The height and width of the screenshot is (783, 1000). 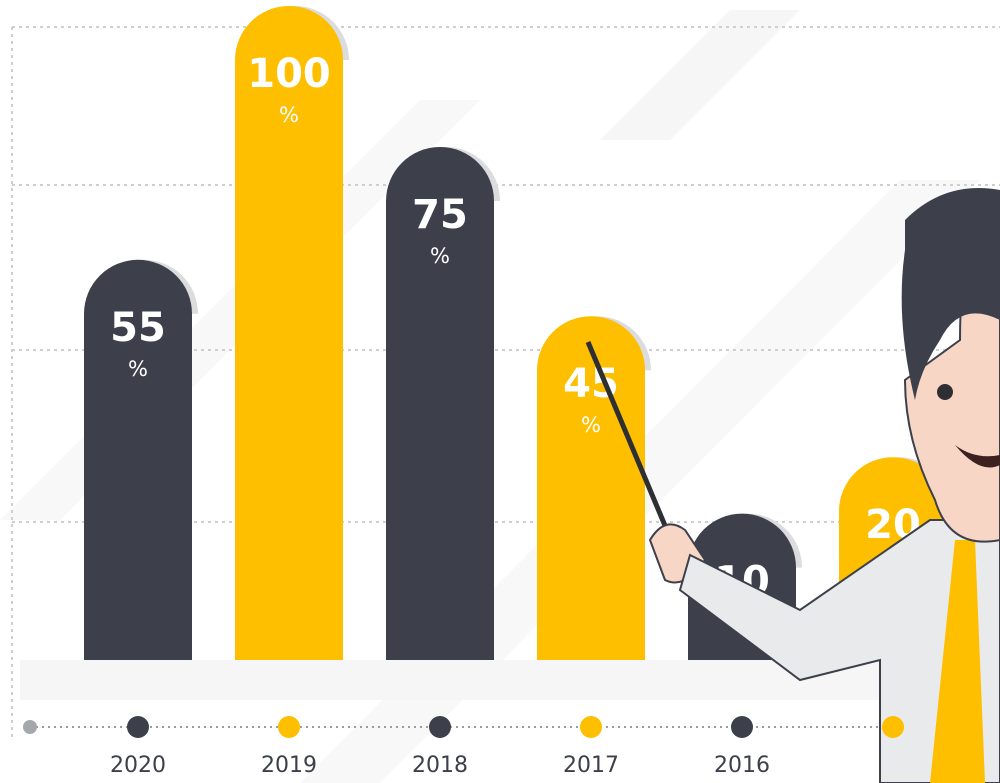 I want to click on value-label: 75, so click(x=440, y=215).